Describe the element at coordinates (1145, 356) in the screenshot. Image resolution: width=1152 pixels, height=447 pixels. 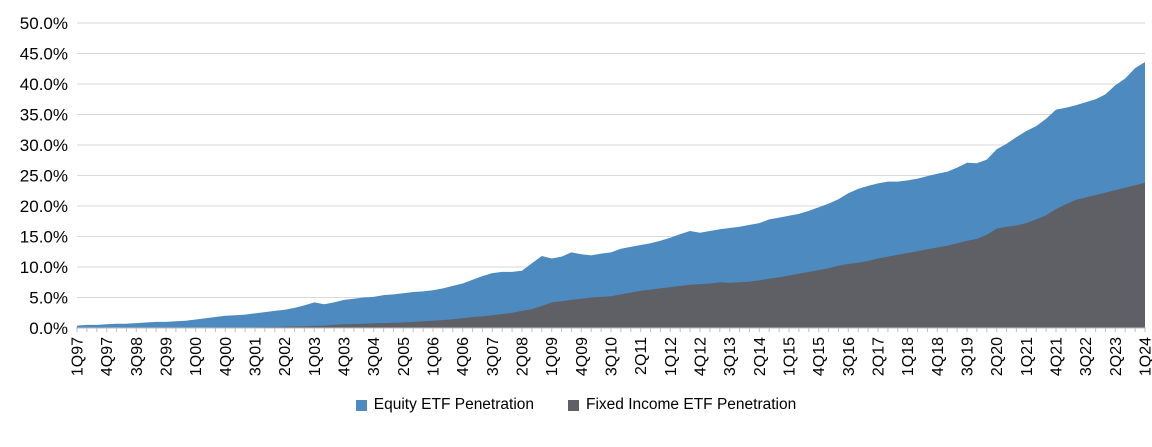
I see `x-axis-label: 1Q24` at that location.